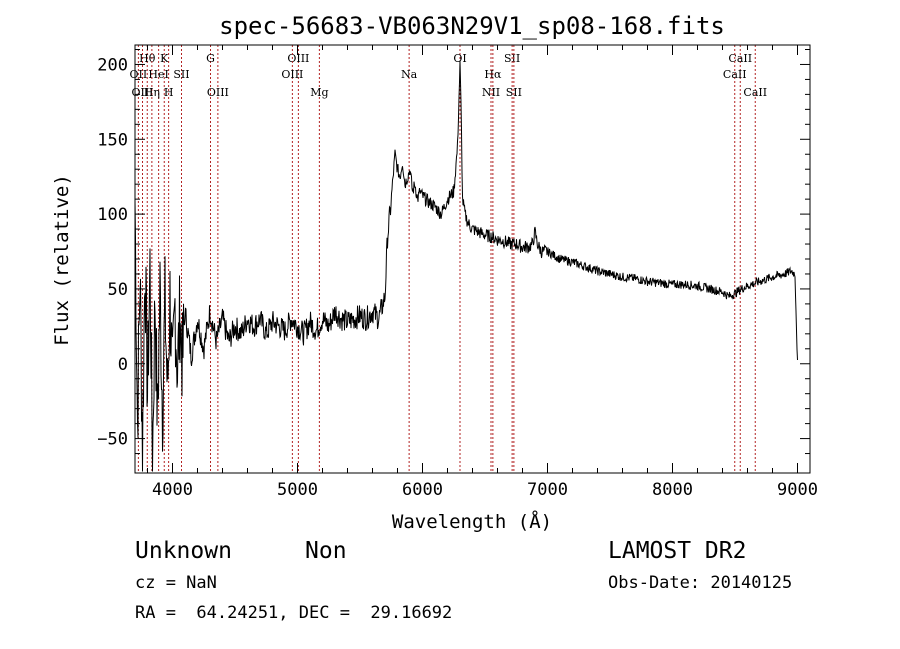 The image size is (900, 649). Describe the element at coordinates (472, 521) in the screenshot. I see `x-axis-label: Wavelength (Å)` at that location.